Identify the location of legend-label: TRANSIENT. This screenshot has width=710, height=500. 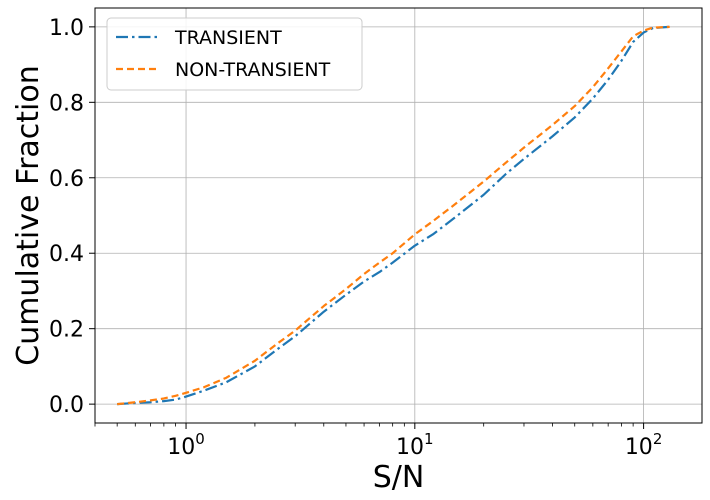
(228, 38).